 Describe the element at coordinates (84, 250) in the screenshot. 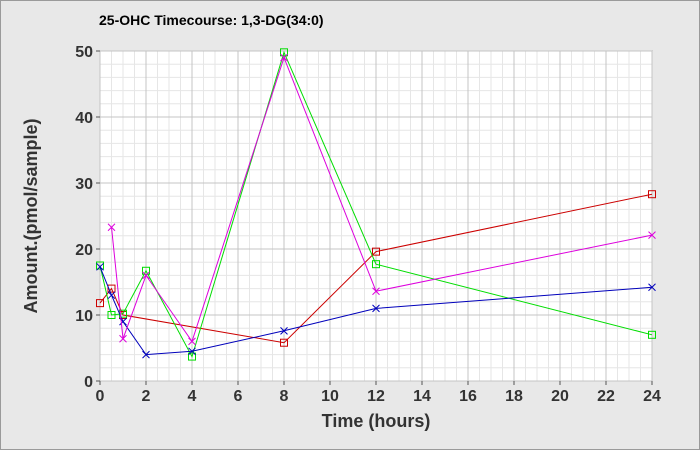

I see `y-tick-label: 20` at that location.